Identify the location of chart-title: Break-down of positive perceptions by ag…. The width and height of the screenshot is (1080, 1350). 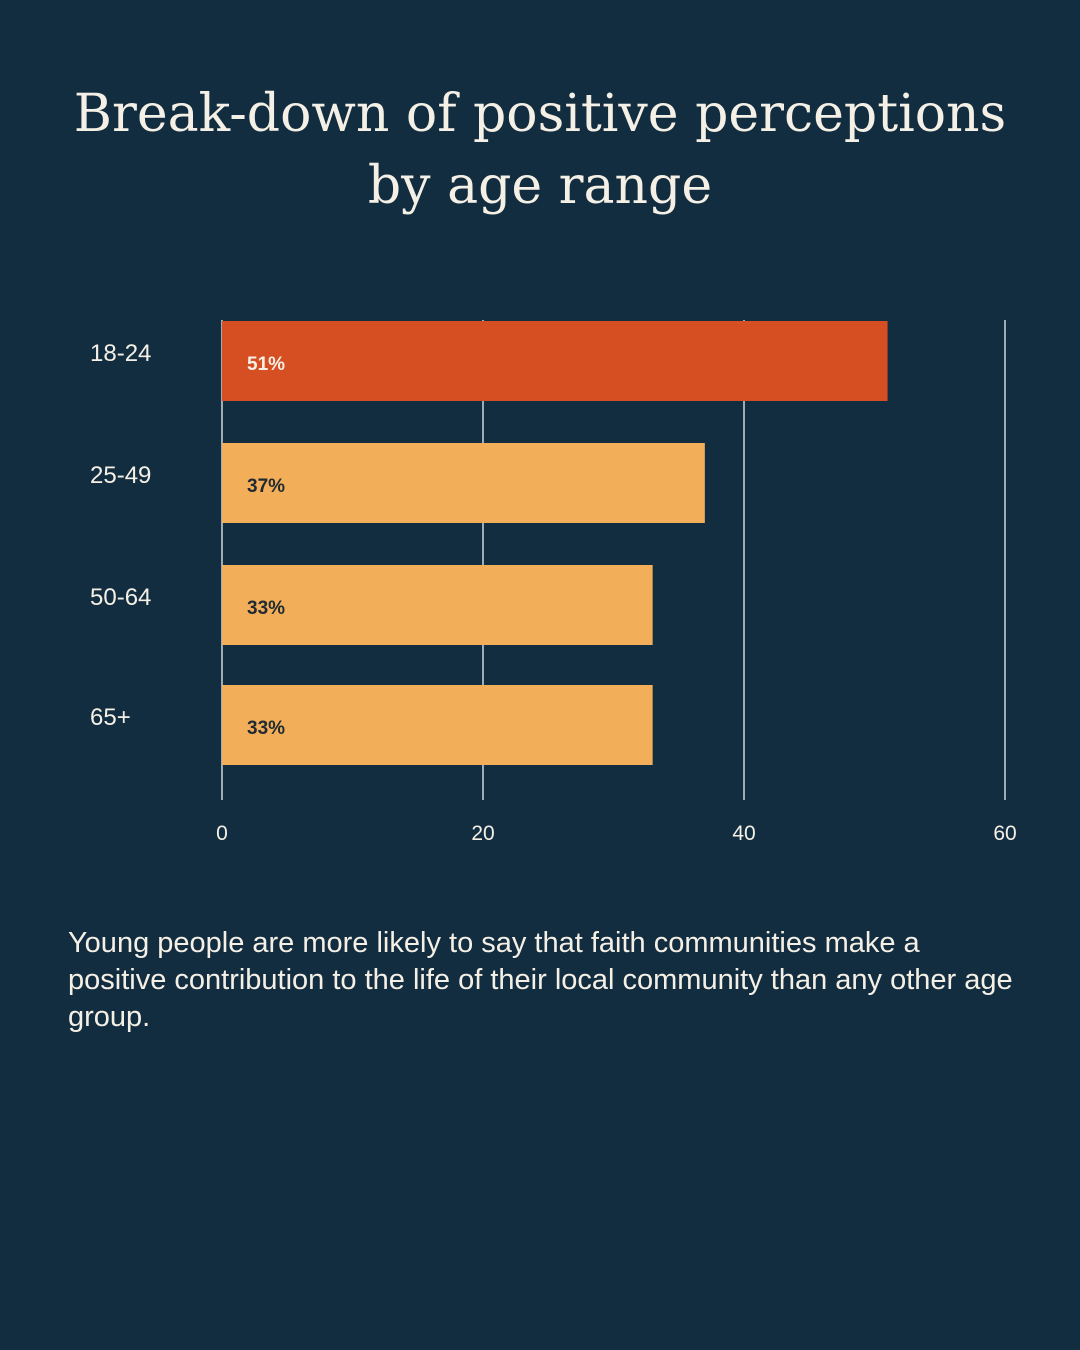
(540, 150).